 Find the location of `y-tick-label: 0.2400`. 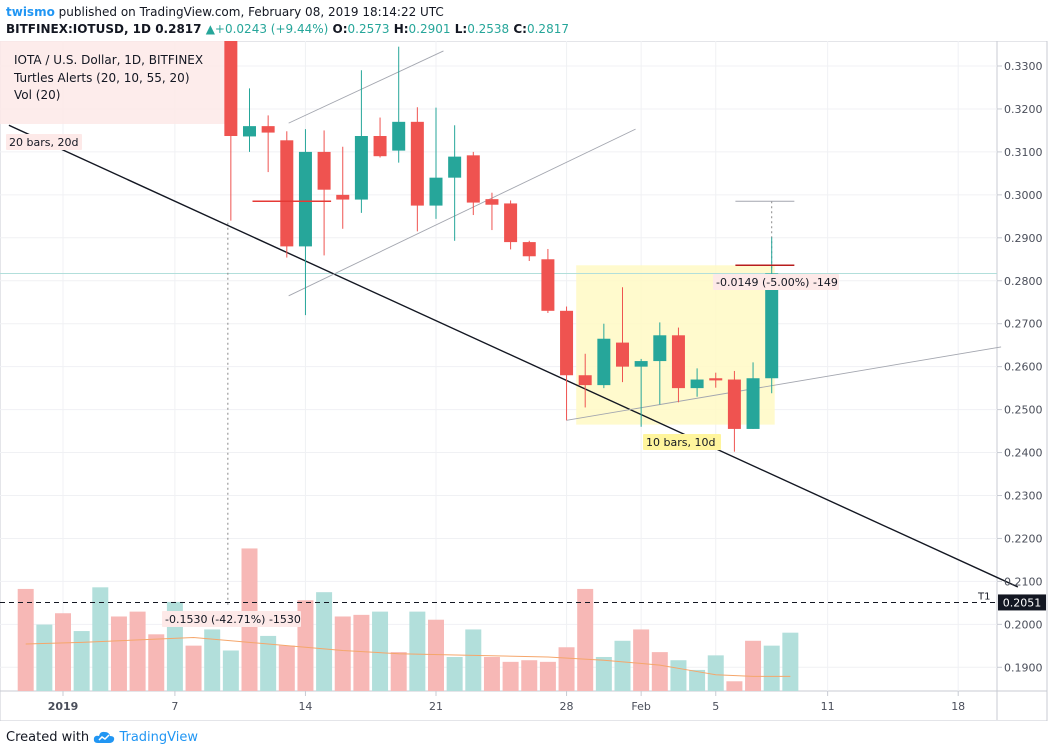

y-tick-label: 0.2400 is located at coordinates (1023, 453).